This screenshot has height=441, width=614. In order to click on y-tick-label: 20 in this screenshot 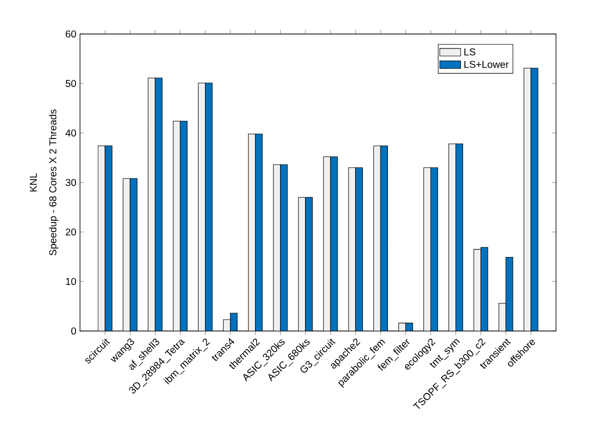, I will do `click(71, 232)`.